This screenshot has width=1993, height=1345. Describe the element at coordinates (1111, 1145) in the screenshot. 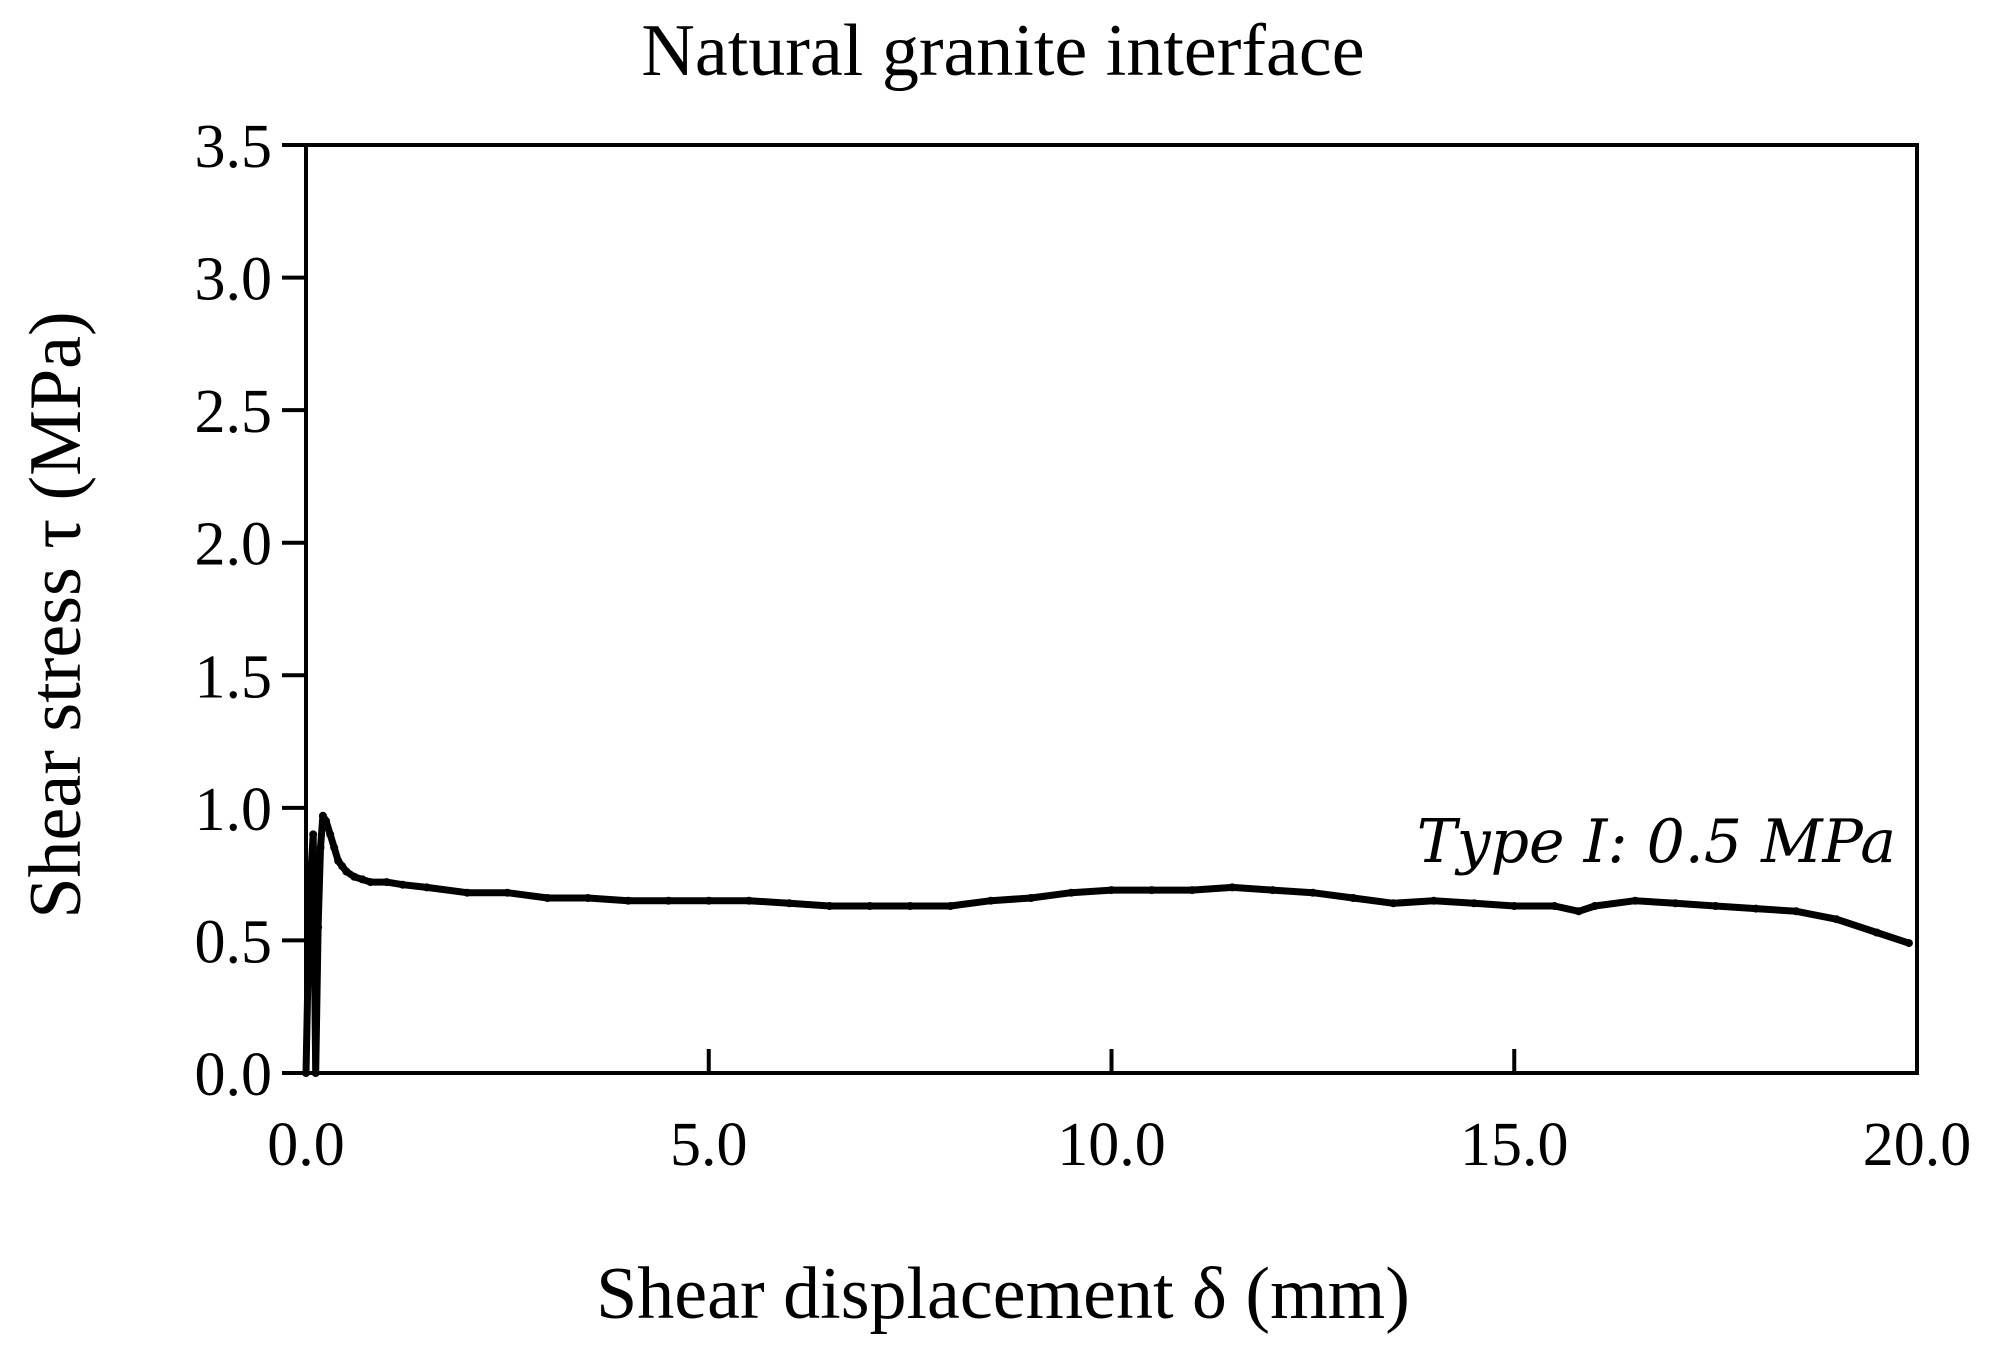

I see `x-tick-label: 10.0` at that location.